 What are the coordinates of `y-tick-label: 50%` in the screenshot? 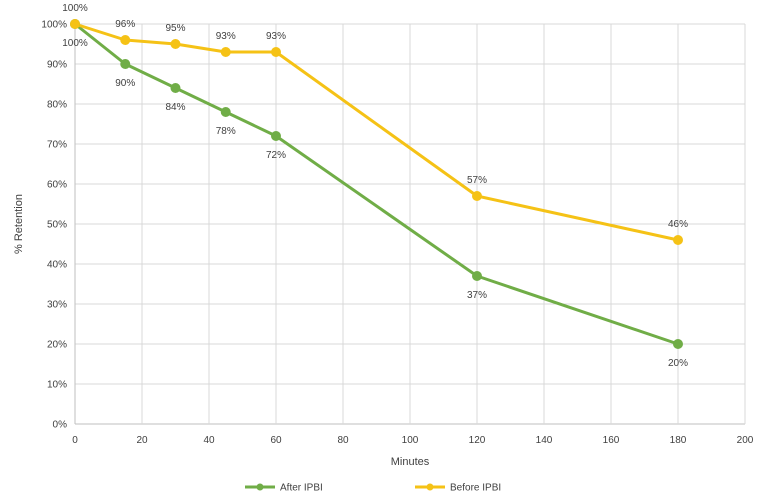 It's located at (57, 225).